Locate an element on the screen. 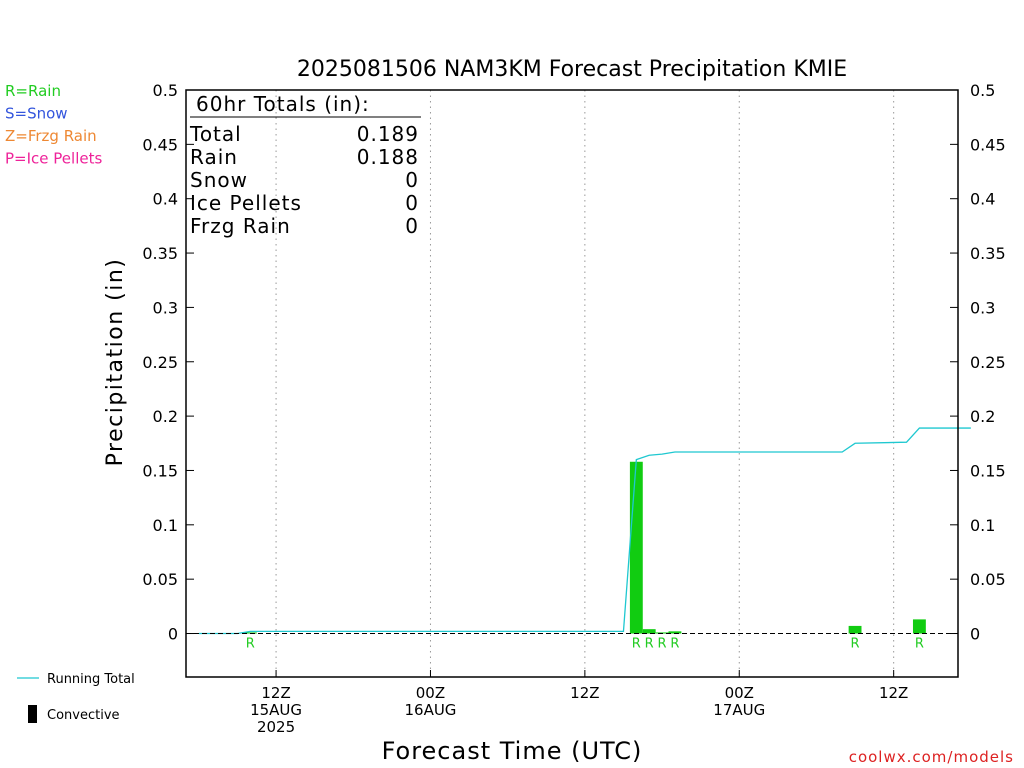 This screenshot has width=1024, height=768. legend-entry: Z=Frzg Rain is located at coordinates (51, 136).